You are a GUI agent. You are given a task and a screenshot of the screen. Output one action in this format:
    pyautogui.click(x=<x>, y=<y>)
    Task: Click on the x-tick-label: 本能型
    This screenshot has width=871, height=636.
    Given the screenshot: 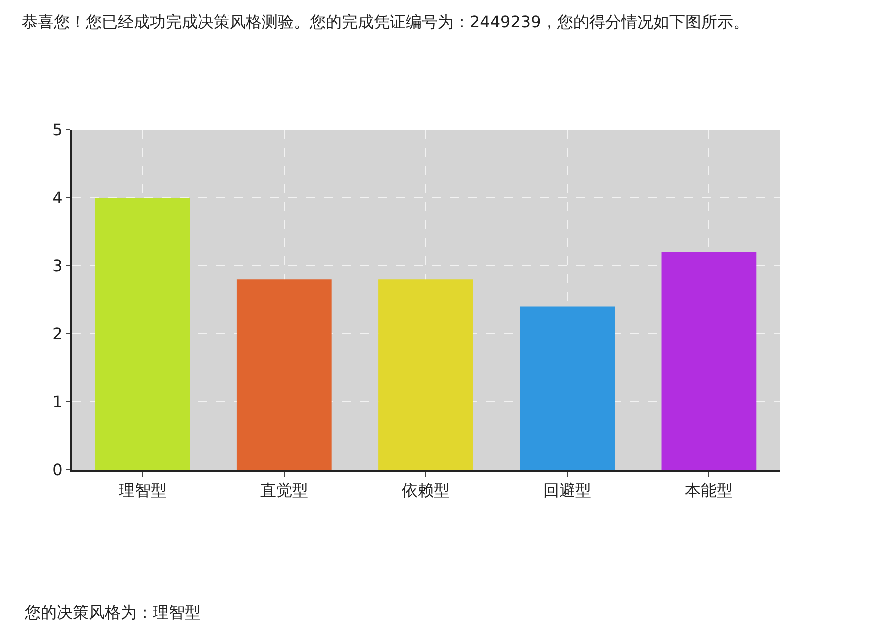 What is the action you would take?
    pyautogui.click(x=709, y=490)
    